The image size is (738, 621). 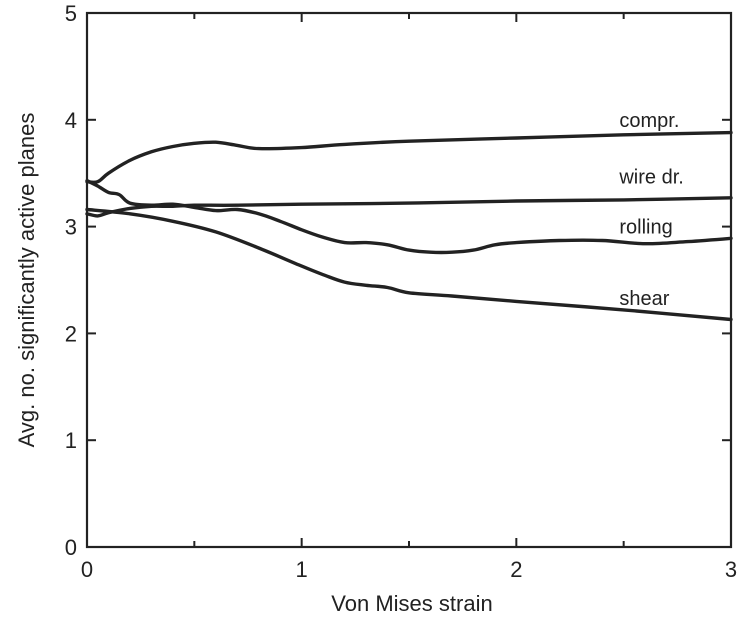 I want to click on y-tick-label: 5, so click(x=71, y=13).